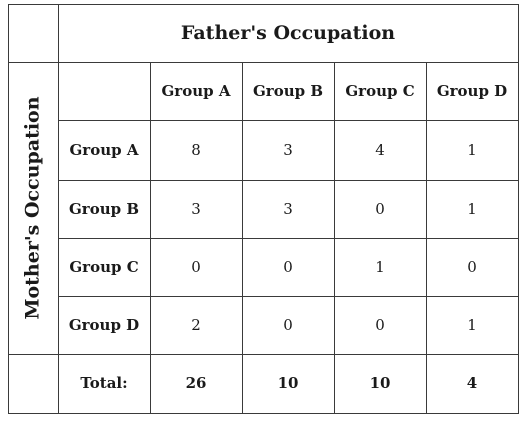  I want to click on row-header: Group B, so click(103, 208).